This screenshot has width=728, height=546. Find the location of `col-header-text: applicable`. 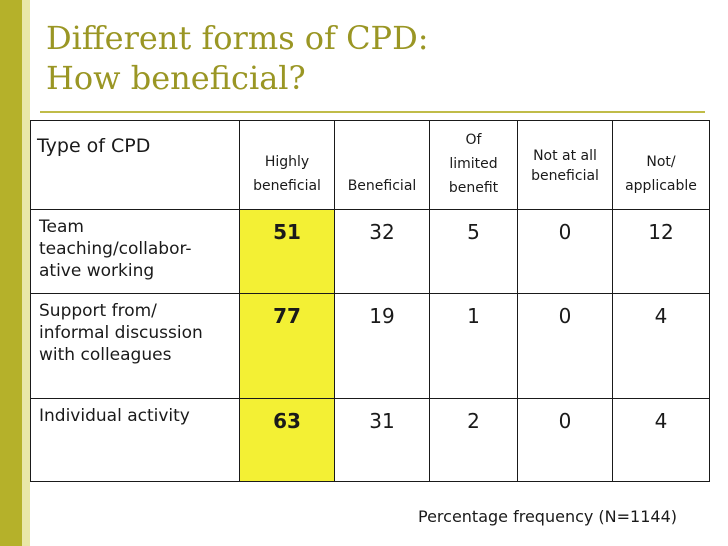

col-header-text: applicable is located at coordinates (661, 186).